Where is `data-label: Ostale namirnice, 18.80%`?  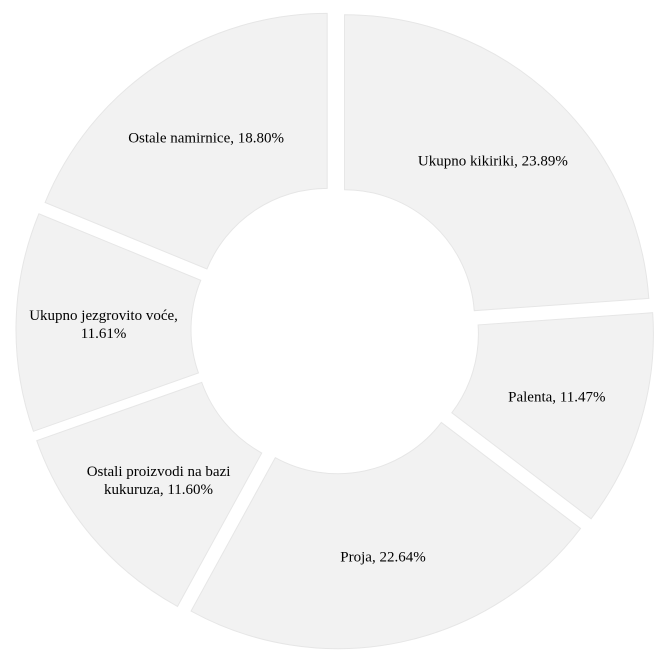
data-label: Ostale namirnice, 18.80% is located at coordinates (206, 139).